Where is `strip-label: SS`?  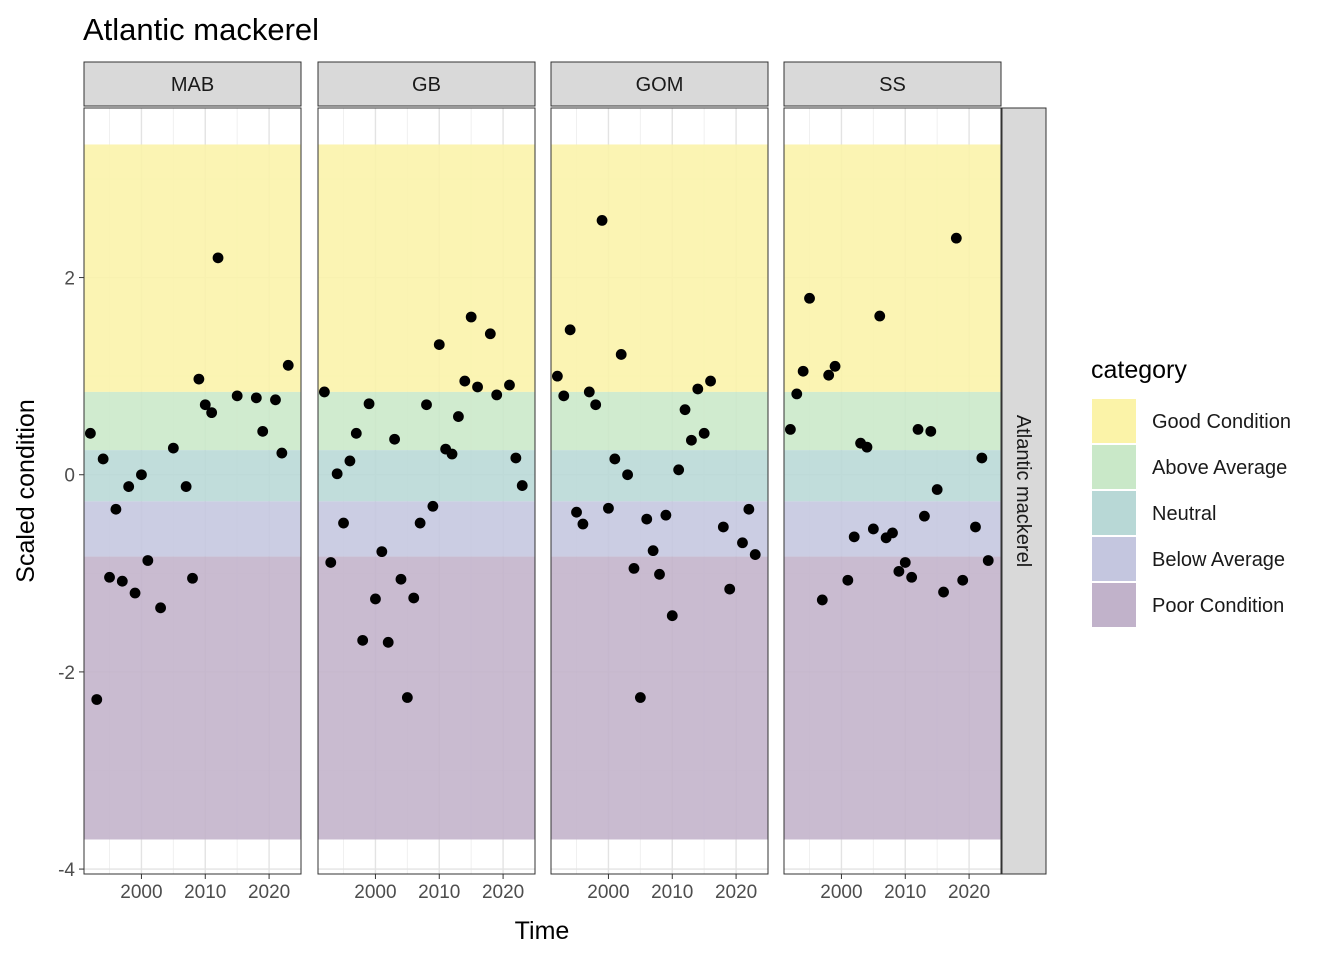
strip-label: SS is located at coordinates (892, 85).